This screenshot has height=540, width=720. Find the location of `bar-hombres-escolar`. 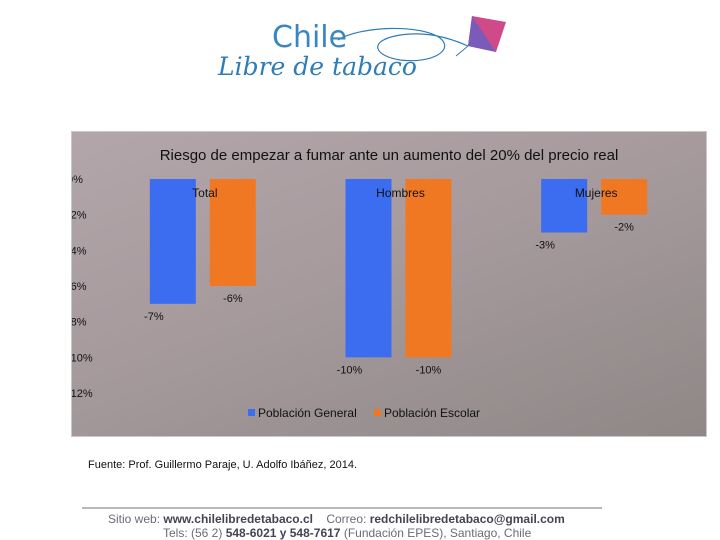

bar-hombres-escolar is located at coordinates (428, 268).